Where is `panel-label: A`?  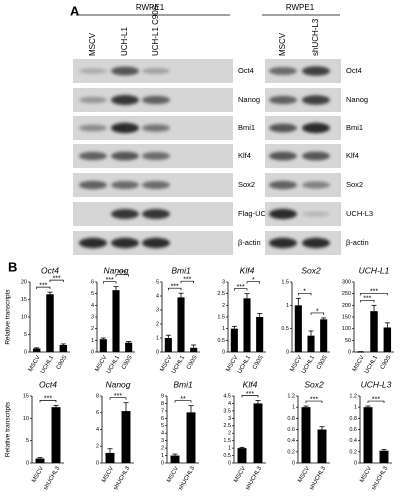
panel-label: A is located at coordinates (75, 10).